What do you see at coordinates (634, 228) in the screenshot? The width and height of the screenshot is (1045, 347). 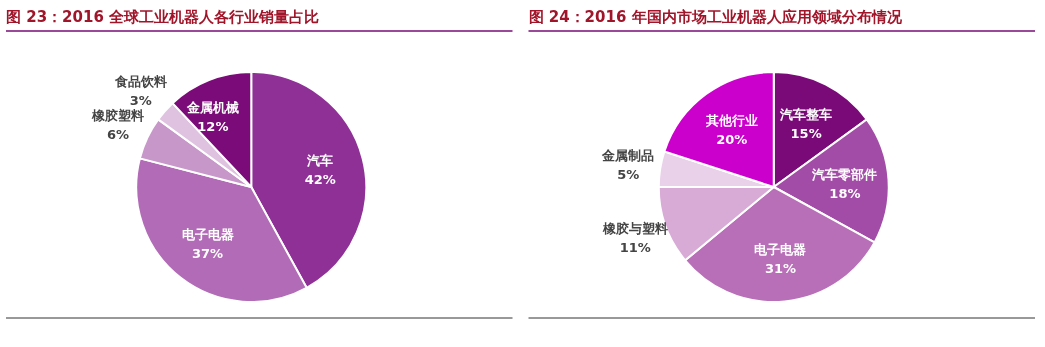 I see `slice-label: 橡胶与塑料` at bounding box center [634, 228].